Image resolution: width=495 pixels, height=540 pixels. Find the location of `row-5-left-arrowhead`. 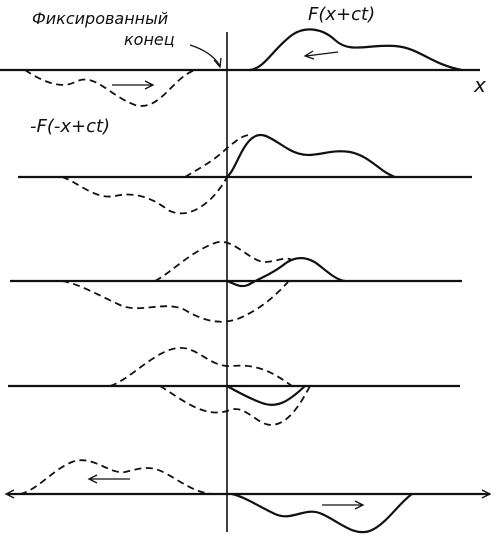

row-5-left-arrowhead is located at coordinates (9, 494).